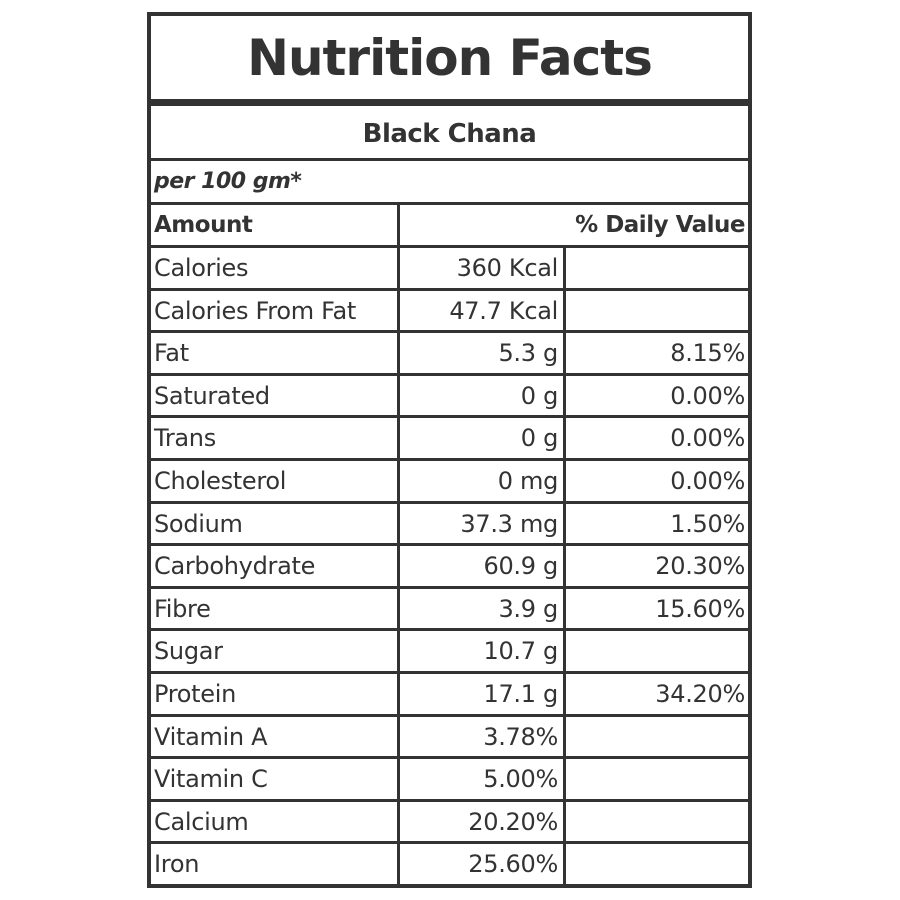 Image resolution: width=900 pixels, height=900 pixels. I want to click on nutrient-daily-value: 8.15%, so click(707, 353).